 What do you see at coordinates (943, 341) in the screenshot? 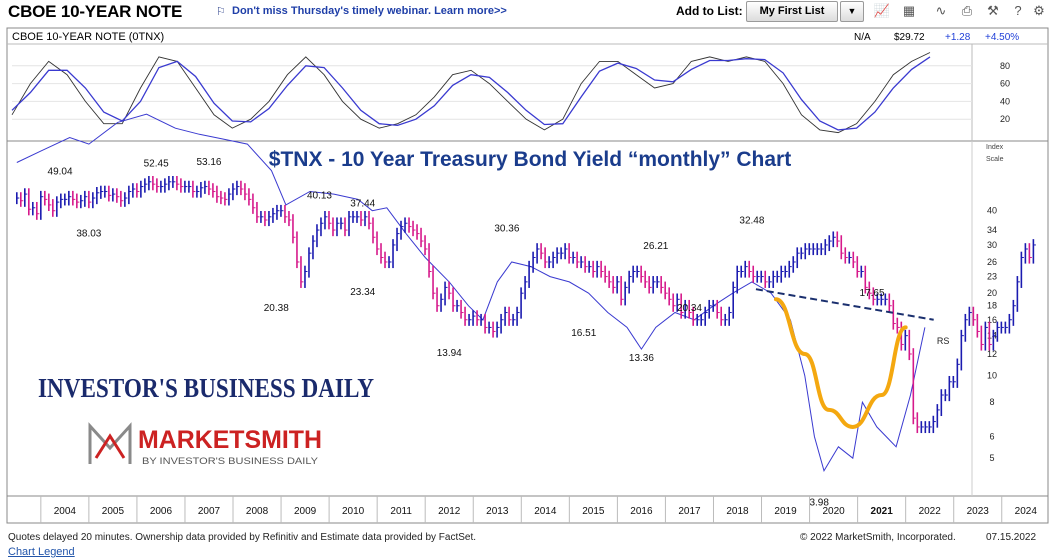
I see `rs-label: RS` at bounding box center [943, 341].